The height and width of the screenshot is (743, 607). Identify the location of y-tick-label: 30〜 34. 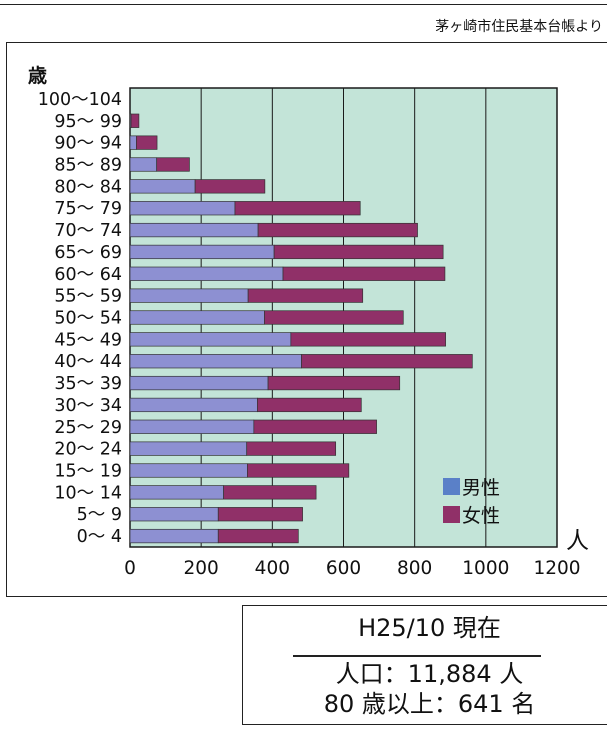
(88, 406).